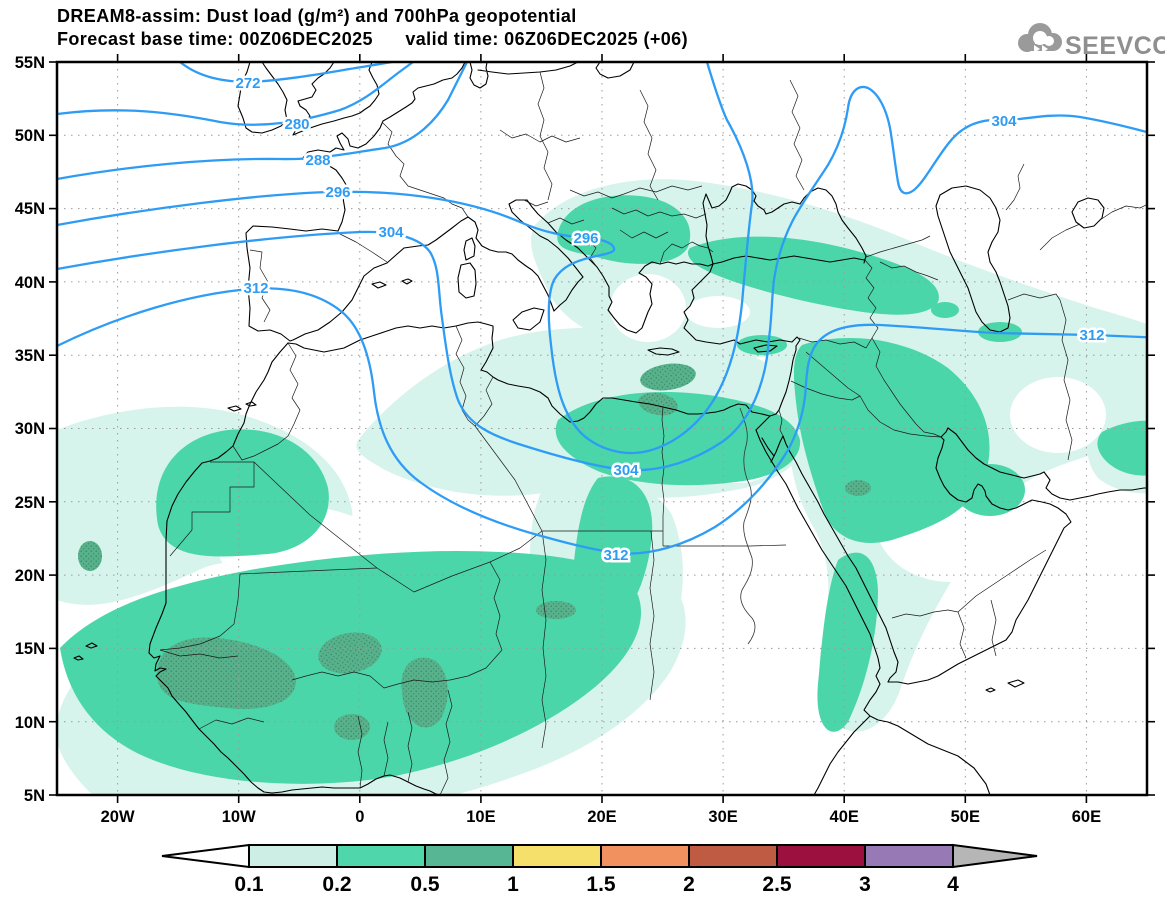 The width and height of the screenshot is (1165, 907). What do you see at coordinates (255, 288) in the screenshot?
I see `contour-label-312: 312` at bounding box center [255, 288].